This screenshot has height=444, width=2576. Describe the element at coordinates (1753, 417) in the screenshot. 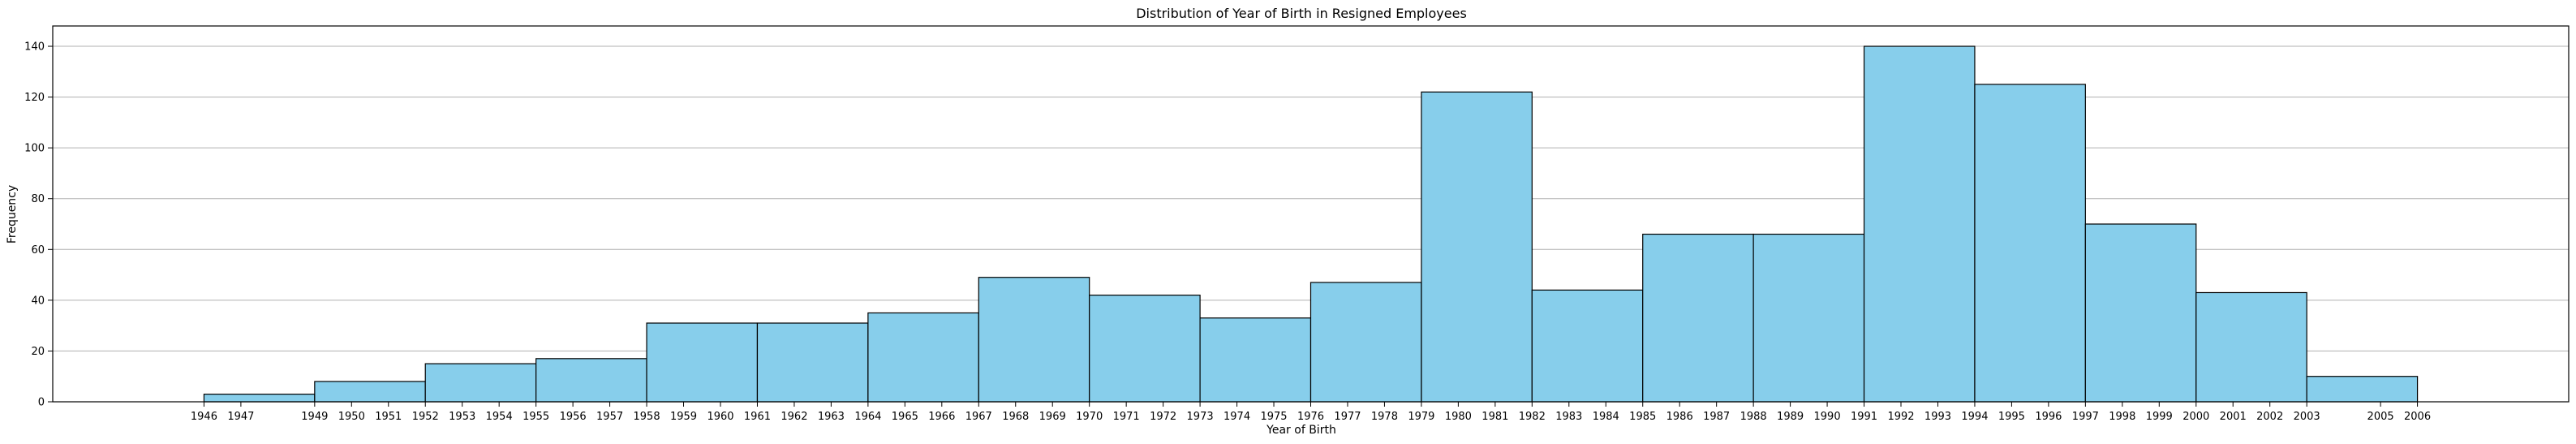

I see `x-tick-label: 1988` at that location.